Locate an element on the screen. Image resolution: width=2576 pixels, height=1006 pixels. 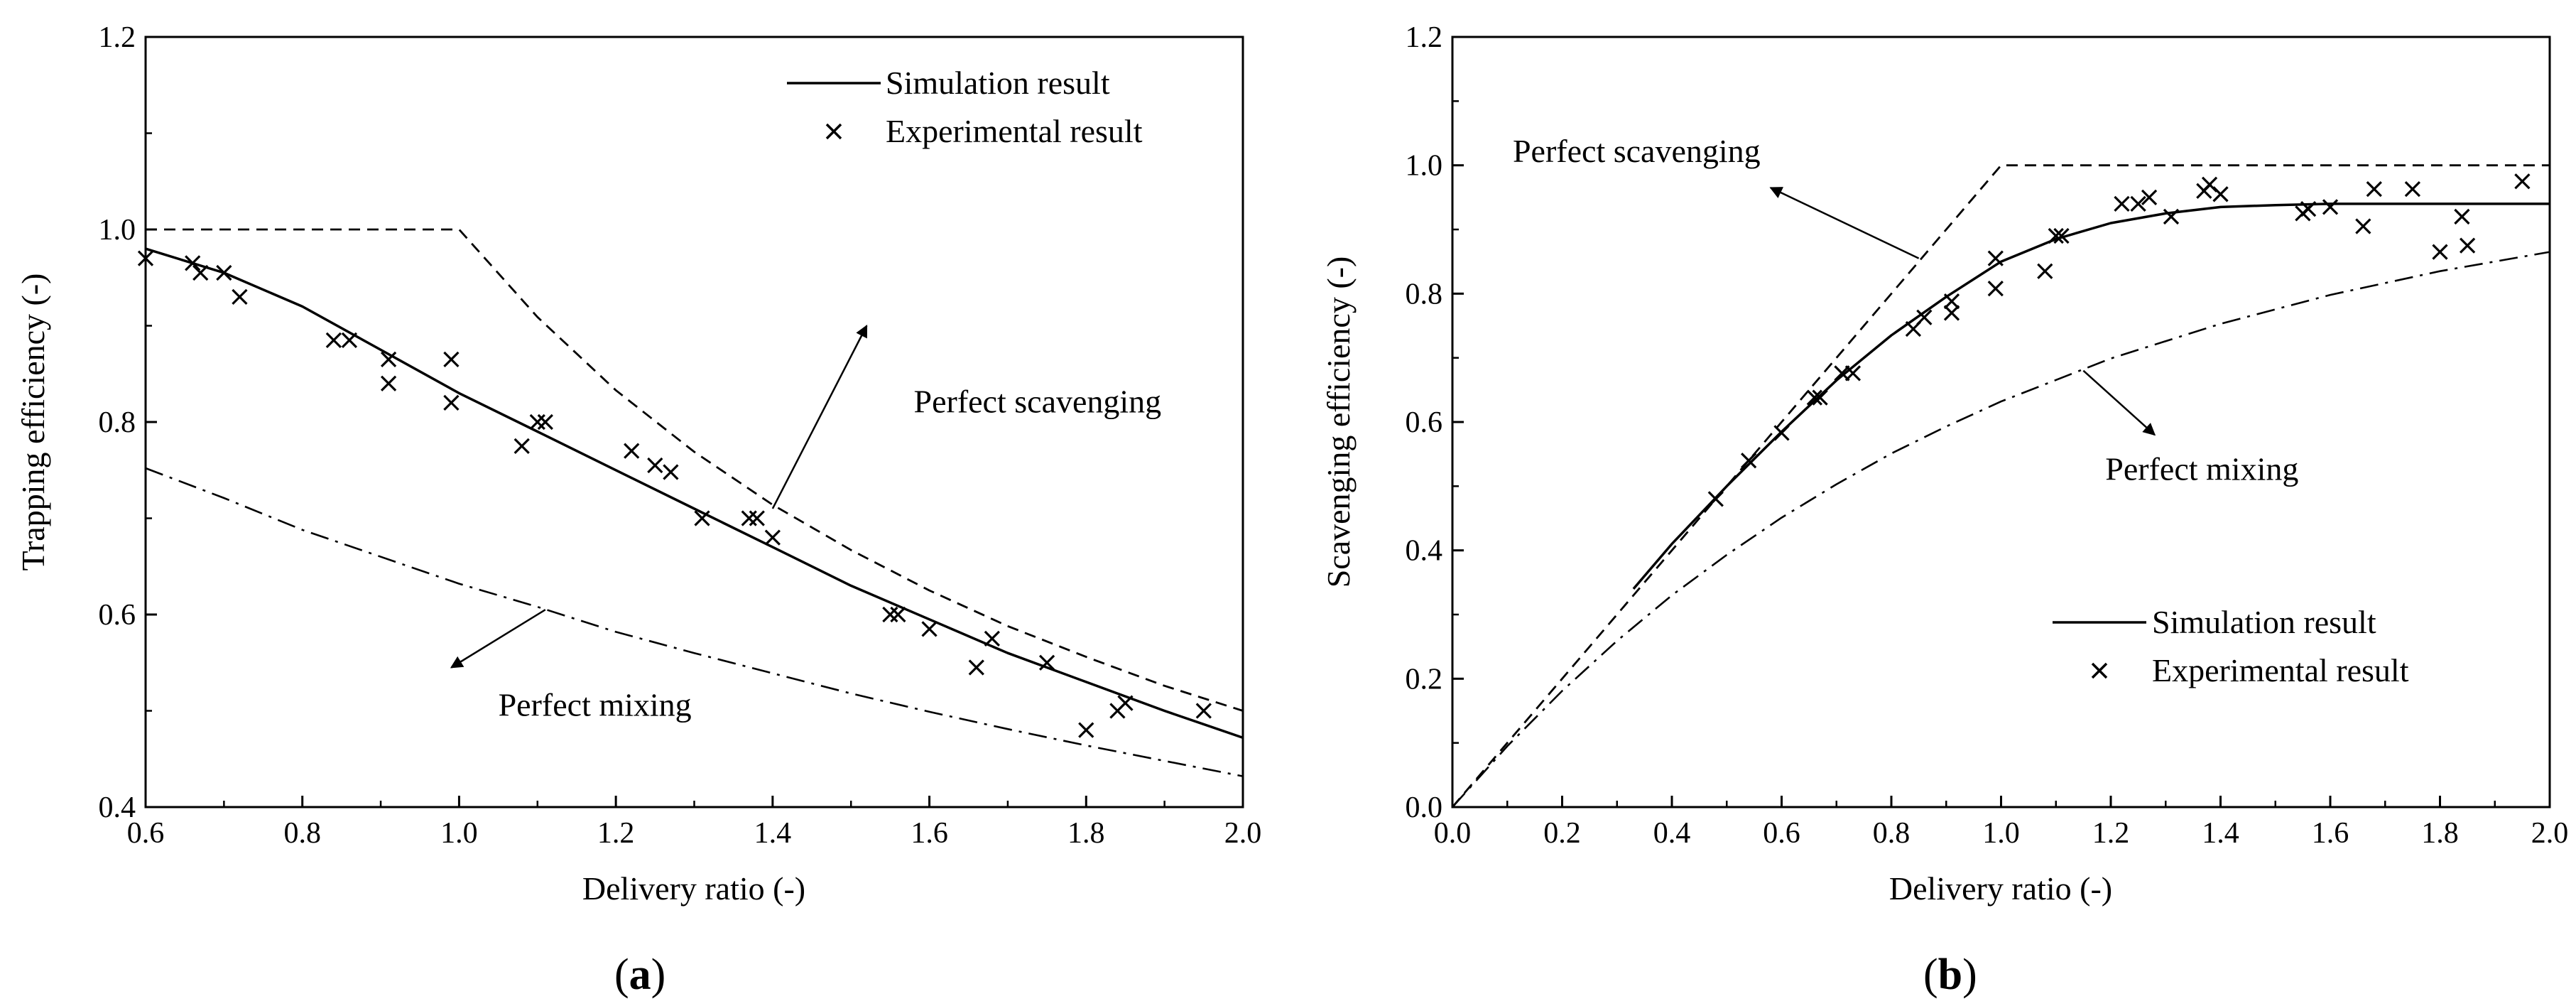
x-tick-label: 2.0 is located at coordinates (2550, 833).